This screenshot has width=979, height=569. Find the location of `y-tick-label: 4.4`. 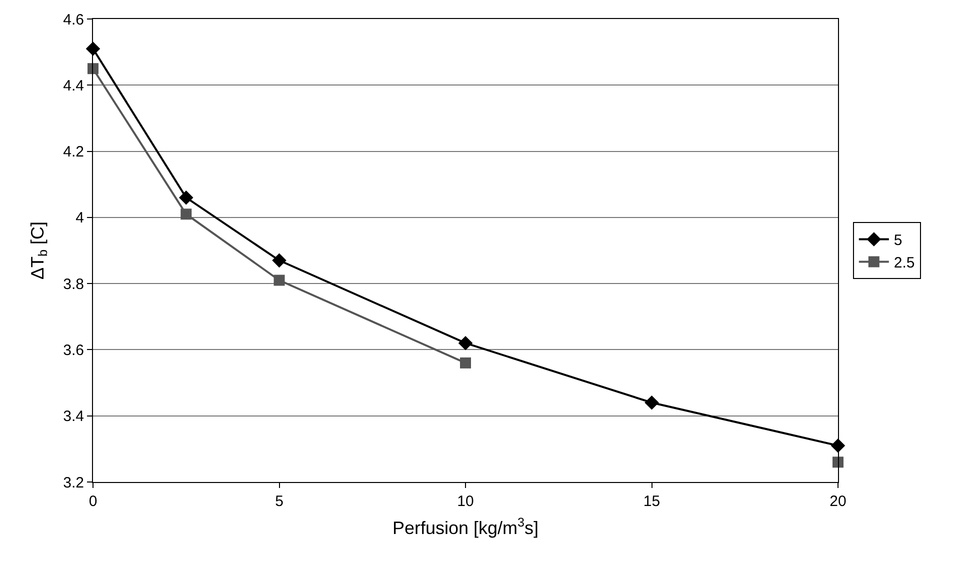

y-tick-label: 4.4 is located at coordinates (73, 85).